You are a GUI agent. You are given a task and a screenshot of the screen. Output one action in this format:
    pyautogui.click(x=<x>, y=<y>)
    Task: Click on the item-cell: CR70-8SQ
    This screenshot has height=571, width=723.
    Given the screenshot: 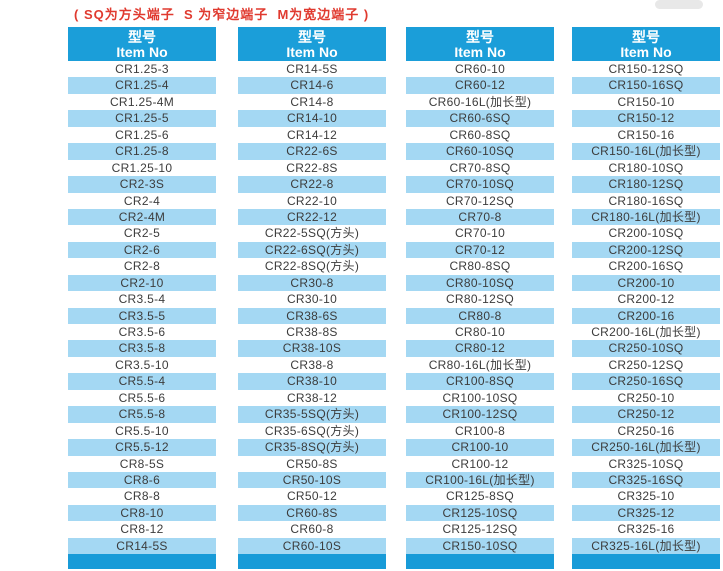 What is the action you would take?
    pyautogui.click(x=480, y=167)
    